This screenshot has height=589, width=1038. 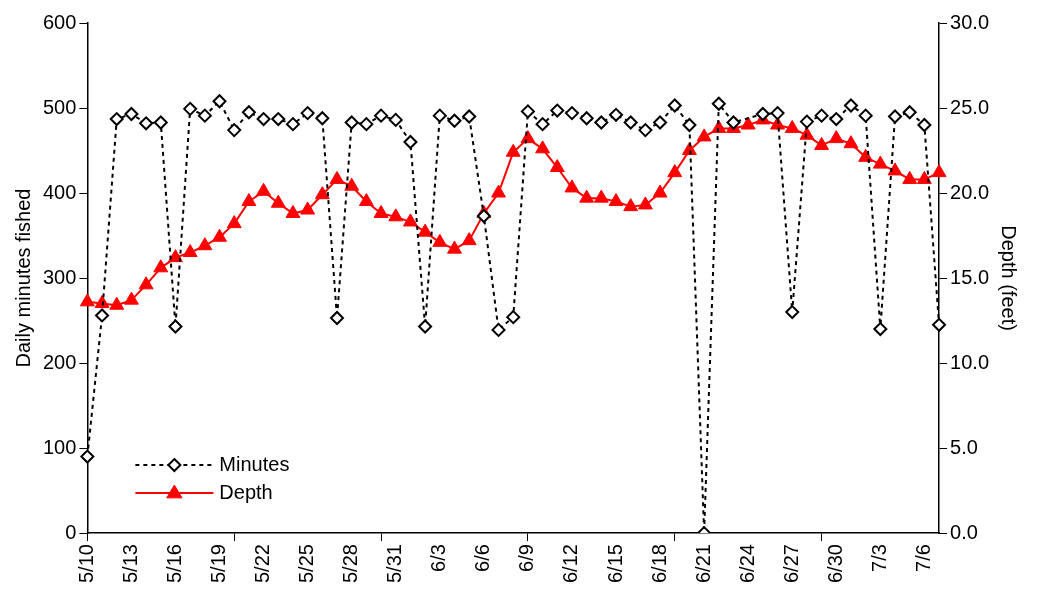 I want to click on x-tick-label: 6/27, so click(x=790, y=564).